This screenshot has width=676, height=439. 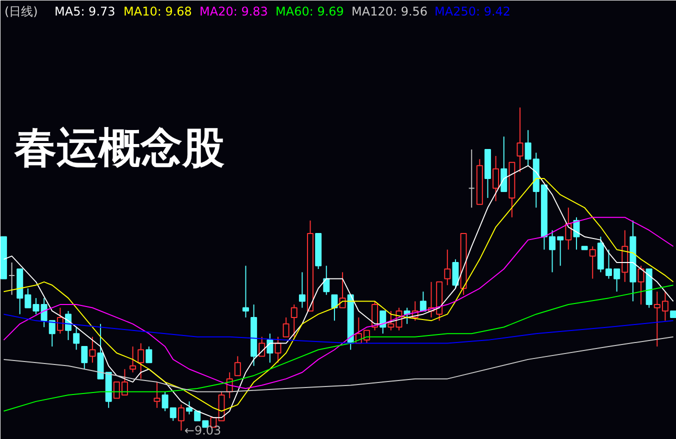 What do you see at coordinates (310, 11) in the screenshot?
I see `text: MA60: 9.69` at bounding box center [310, 11].